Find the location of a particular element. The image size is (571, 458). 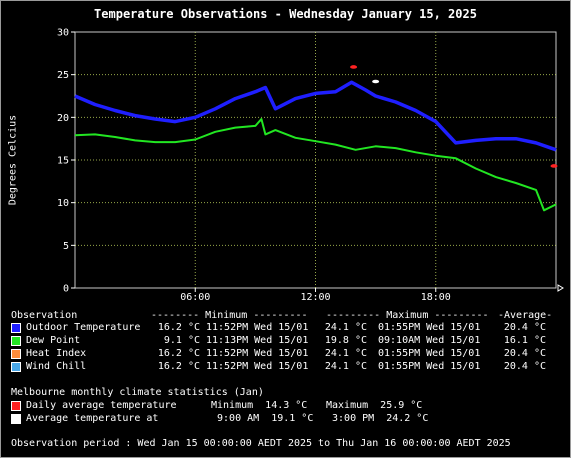

row-max-time: 09:10AM Wed 15/01 is located at coordinates (429, 340).